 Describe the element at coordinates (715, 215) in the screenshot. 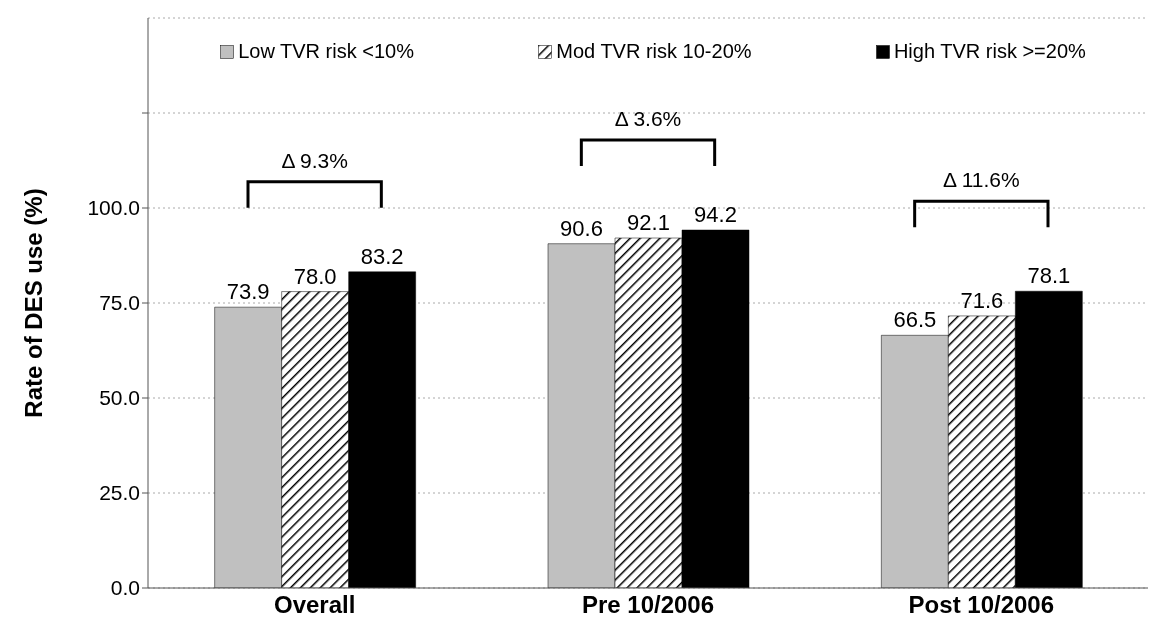

I see `data-label: 94.2` at that location.